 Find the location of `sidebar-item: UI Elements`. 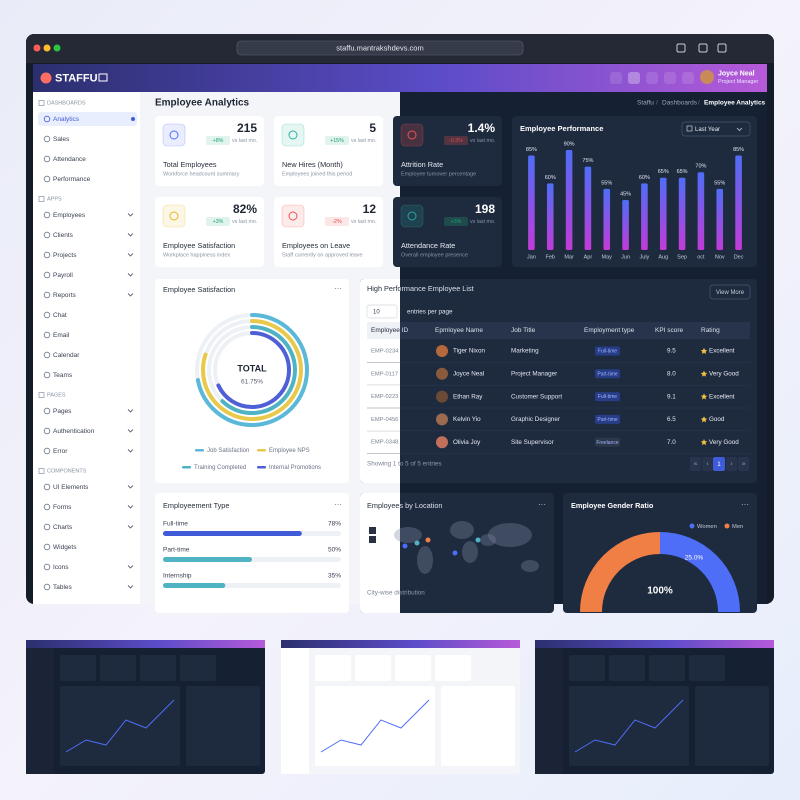

sidebar-item: UI Elements is located at coordinates (71, 487).